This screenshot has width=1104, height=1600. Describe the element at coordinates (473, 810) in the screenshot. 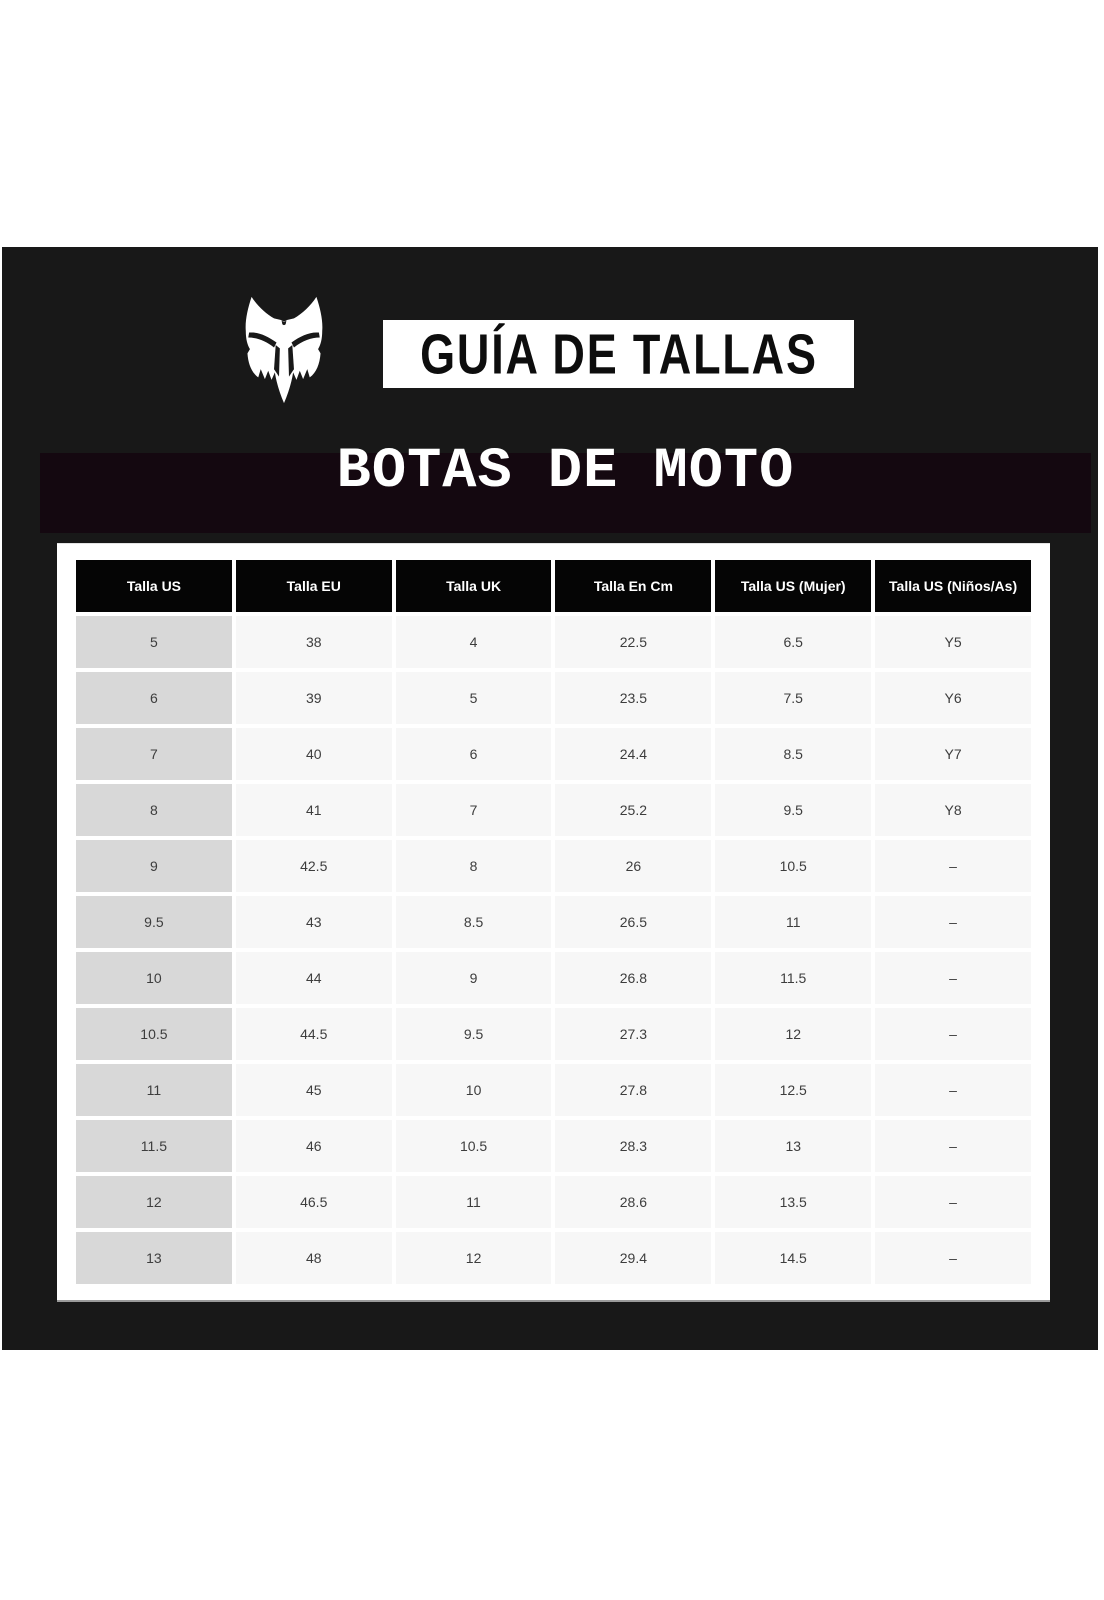

I see `table-cell: 7` at that location.